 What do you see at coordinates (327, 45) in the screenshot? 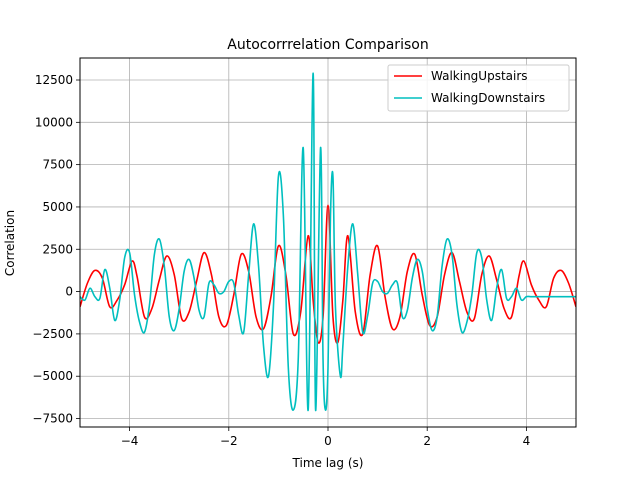
I see `chart-title: Autocorrrelation Comparison` at bounding box center [327, 45].